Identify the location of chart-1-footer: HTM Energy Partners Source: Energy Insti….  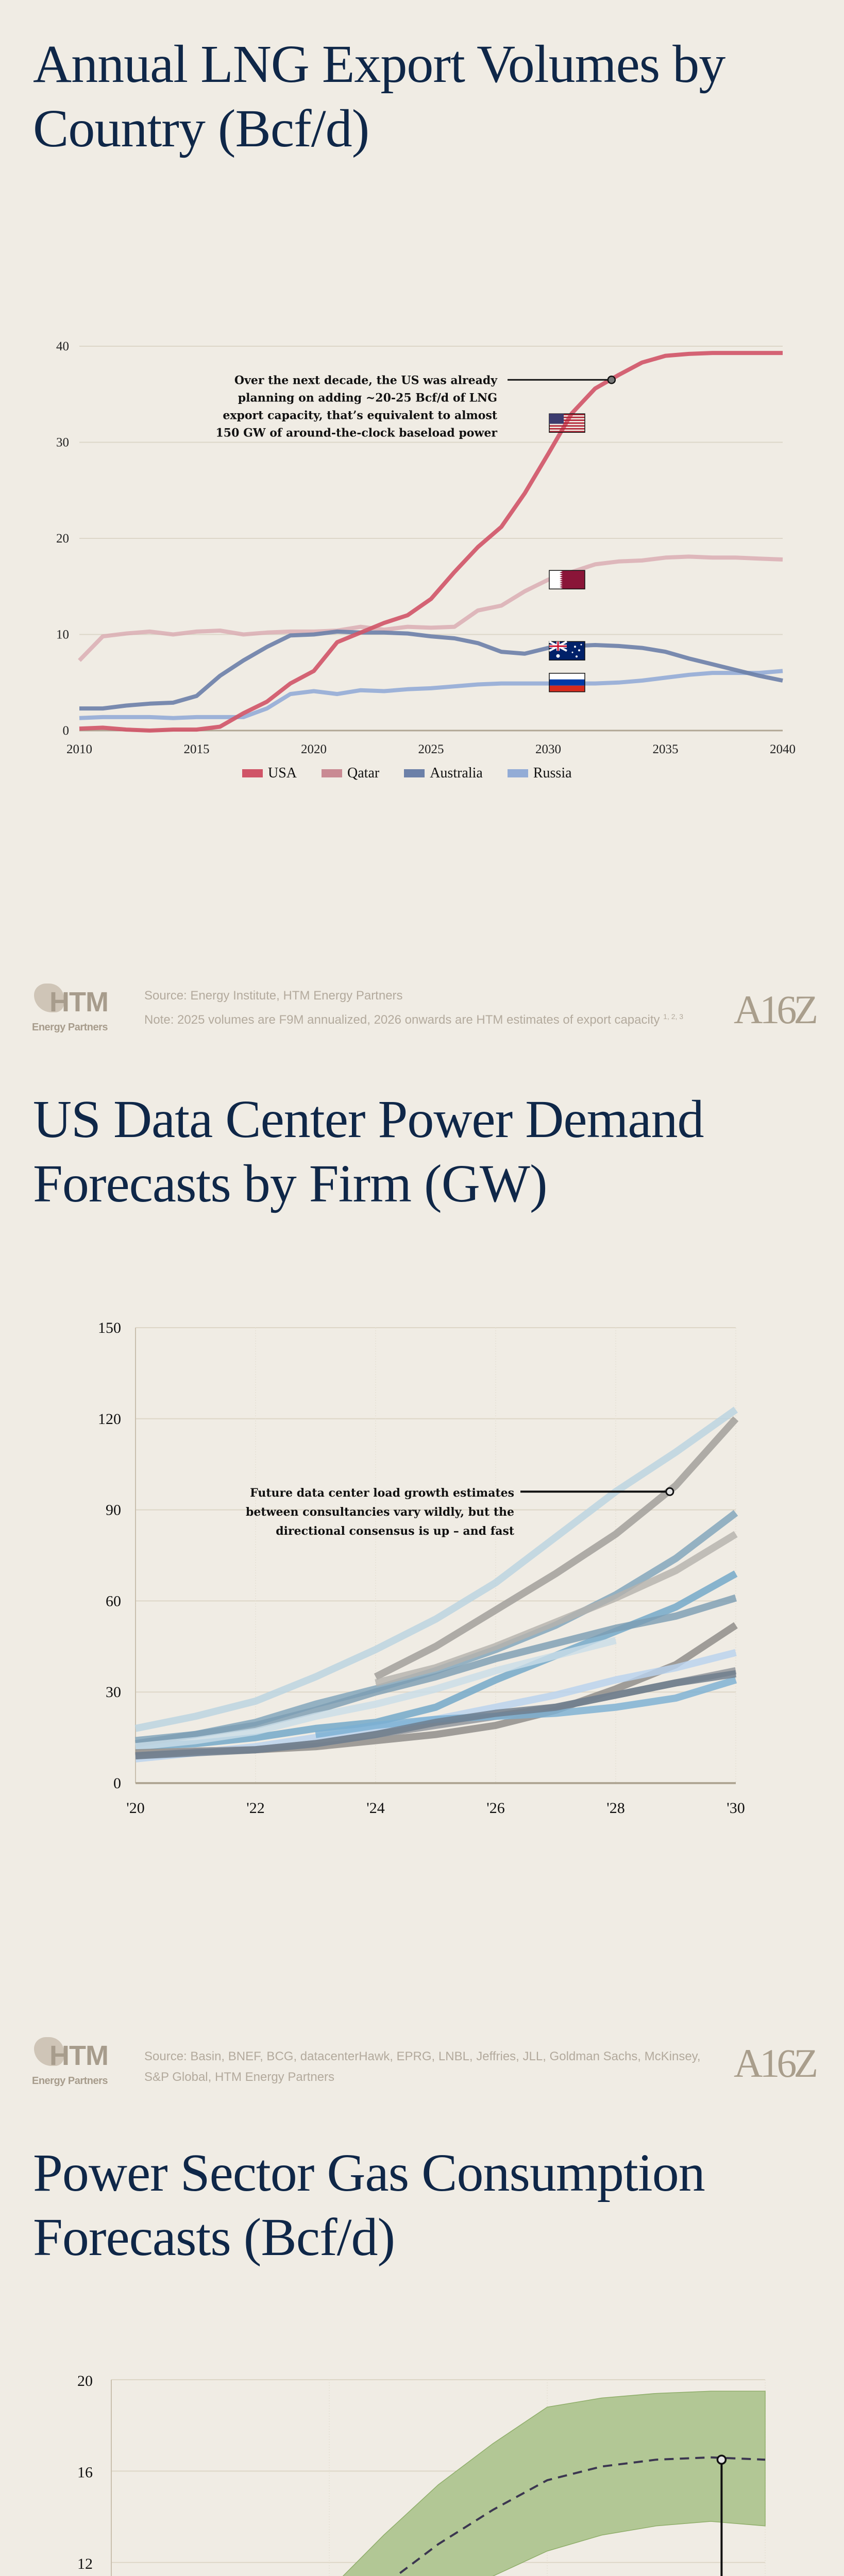
(425, 1012).